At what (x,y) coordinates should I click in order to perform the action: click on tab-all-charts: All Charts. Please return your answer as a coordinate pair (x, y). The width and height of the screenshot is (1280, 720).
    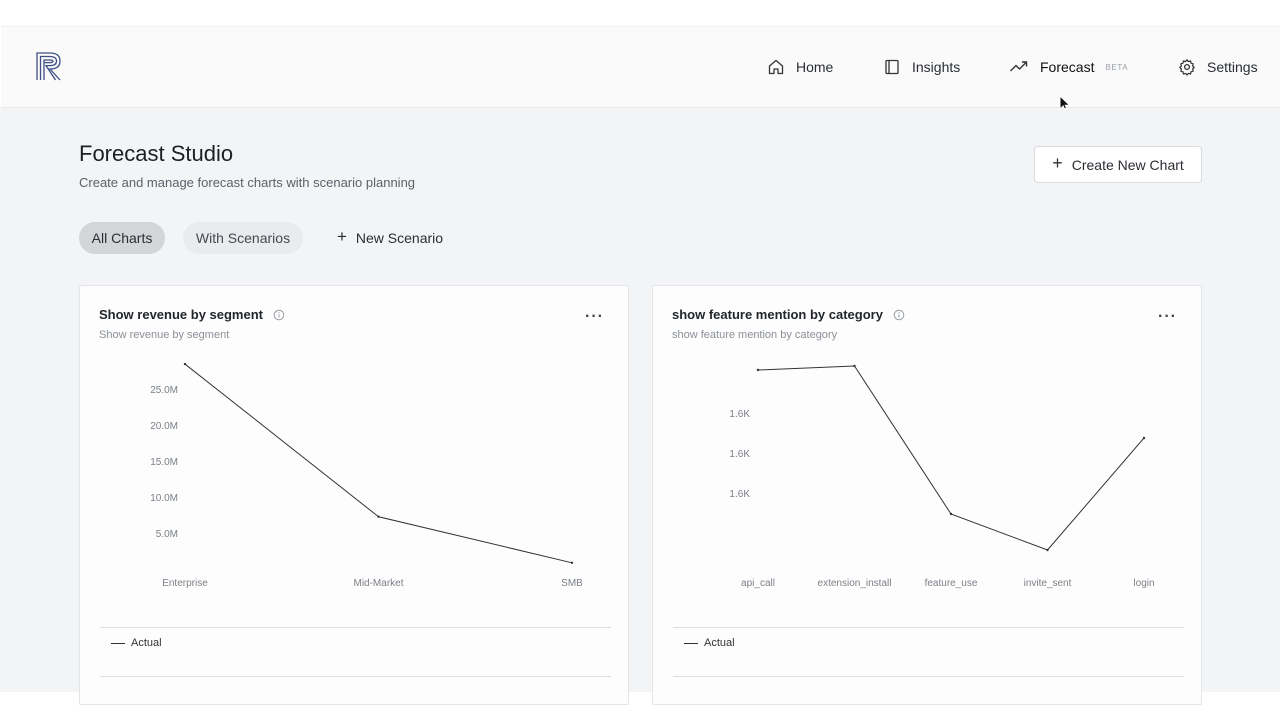
    Looking at the image, I should click on (122, 238).